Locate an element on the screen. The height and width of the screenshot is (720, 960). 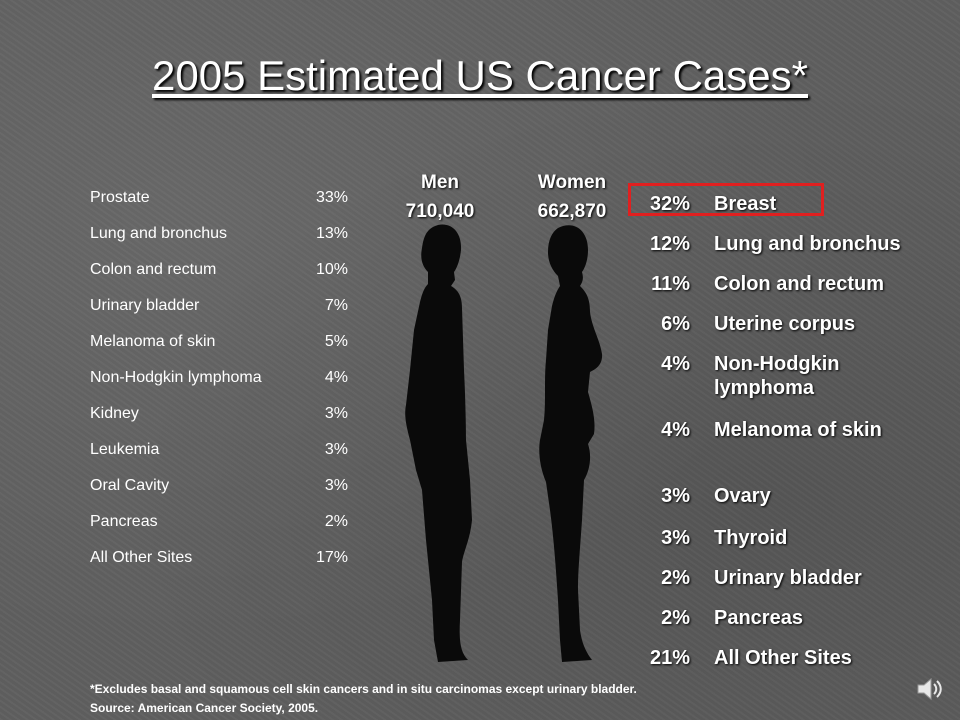
men-row: Colon and rectum 10% is located at coordinates (221, 269).